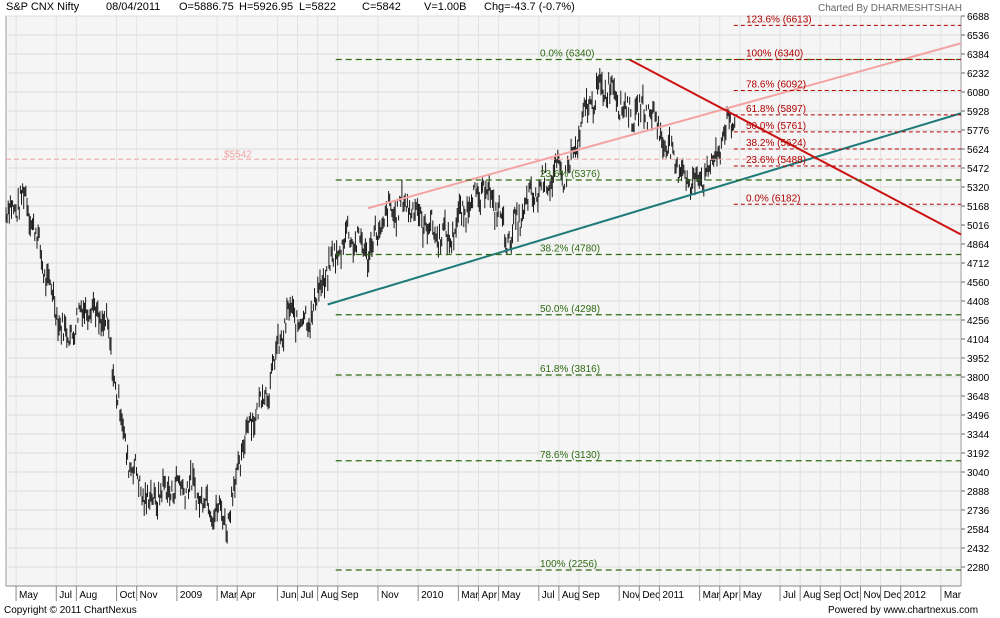 The height and width of the screenshot is (618, 1000). What do you see at coordinates (318, 7) in the screenshot?
I see `low-value: L=5822` at bounding box center [318, 7].